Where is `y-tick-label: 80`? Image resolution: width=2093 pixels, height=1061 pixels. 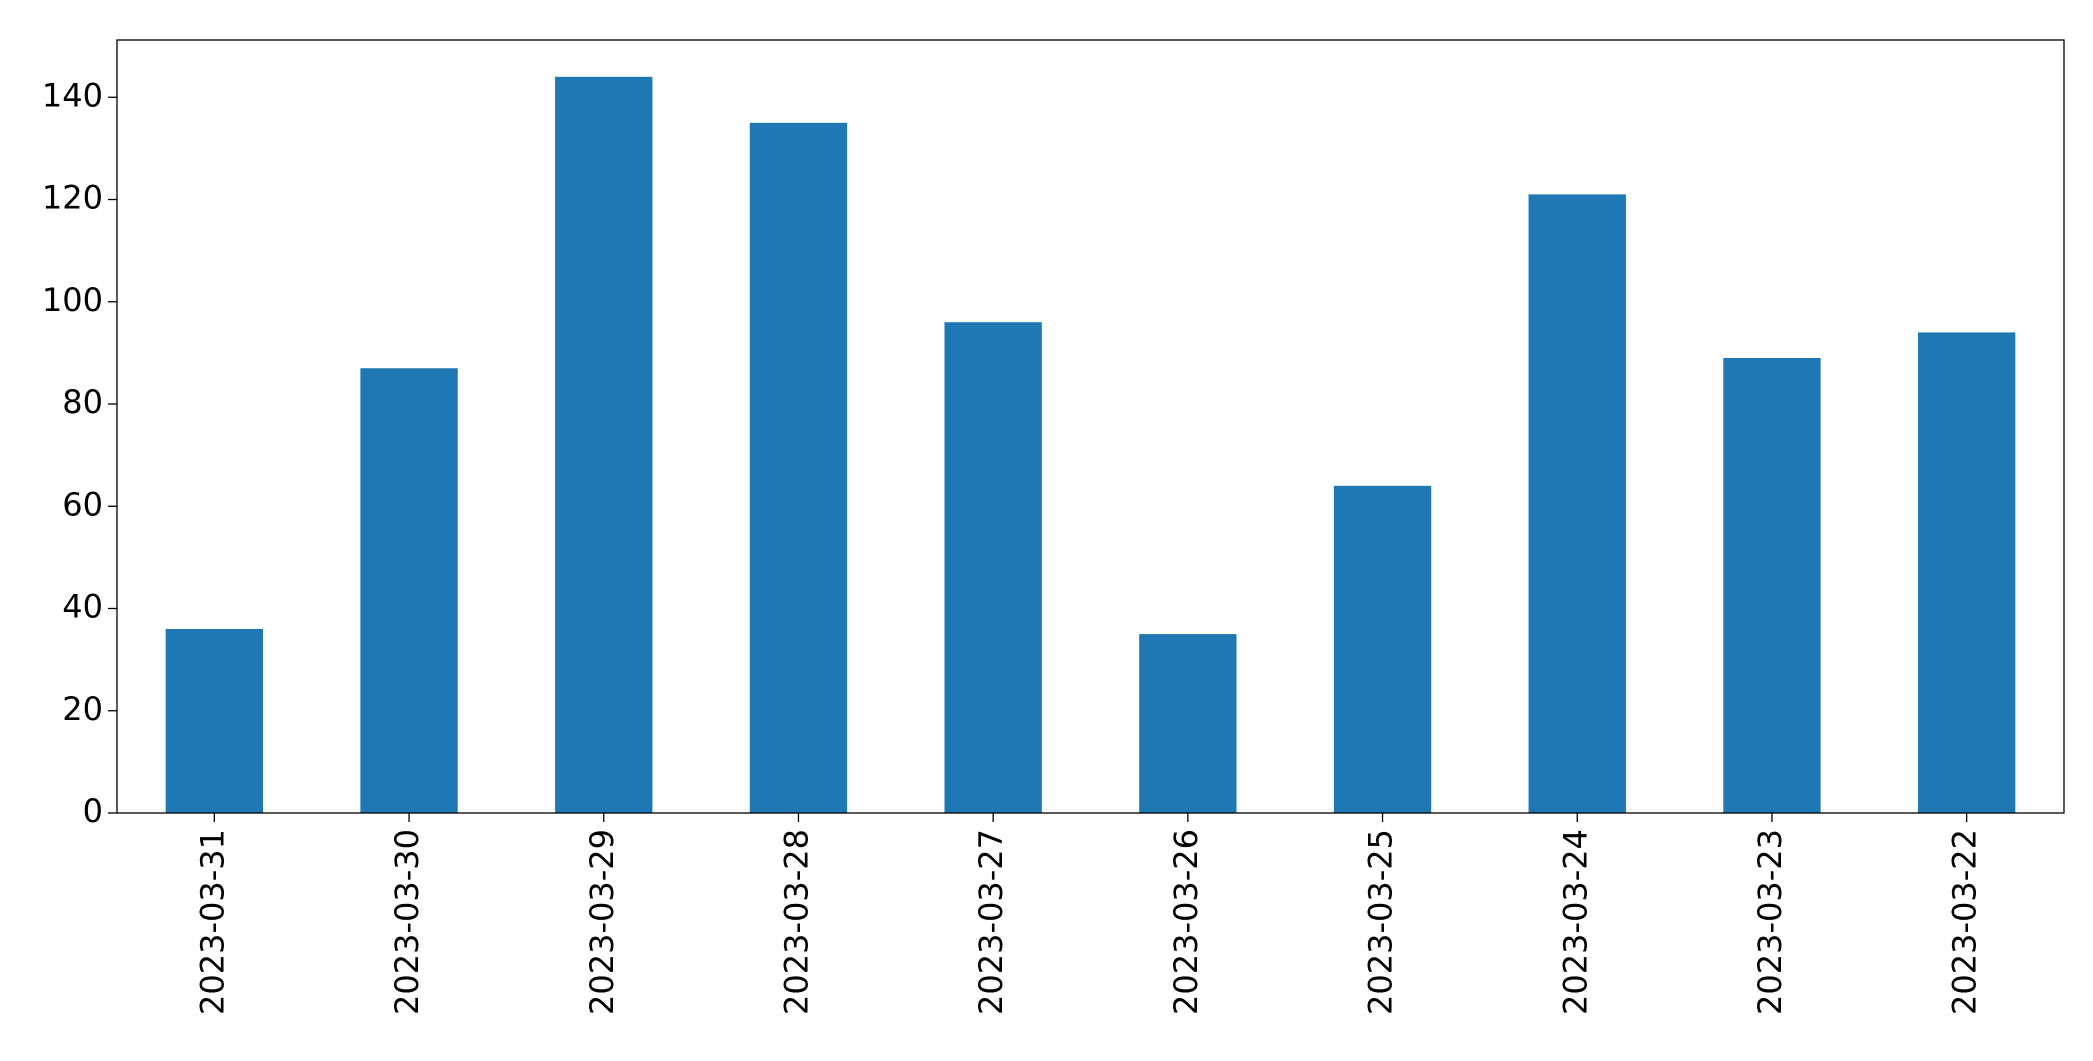 y-tick-label: 80 is located at coordinates (82, 402).